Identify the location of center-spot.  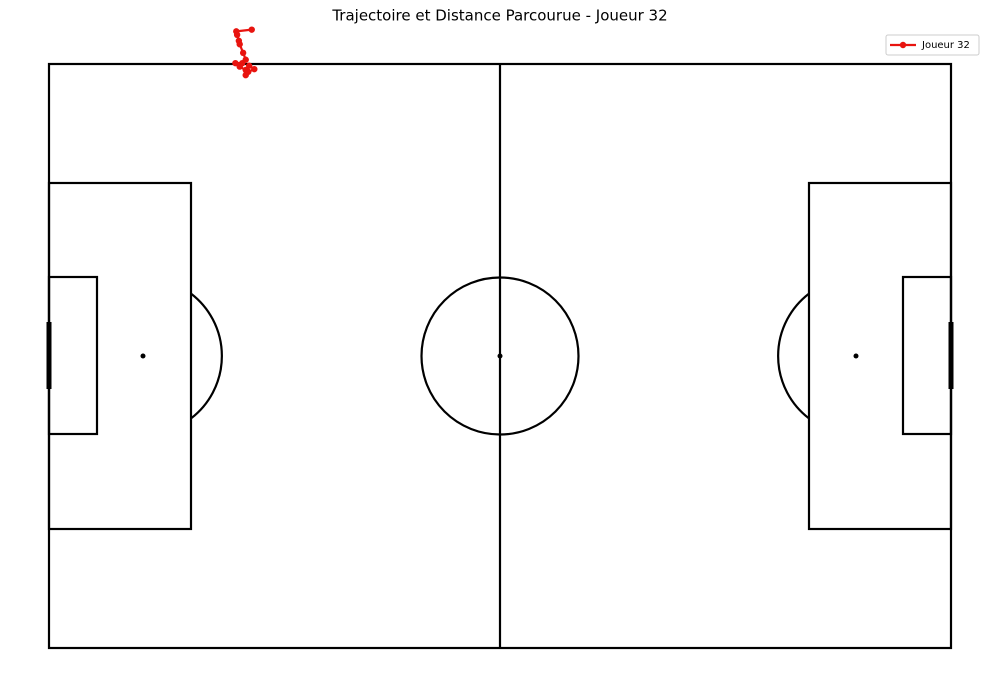
(500, 356).